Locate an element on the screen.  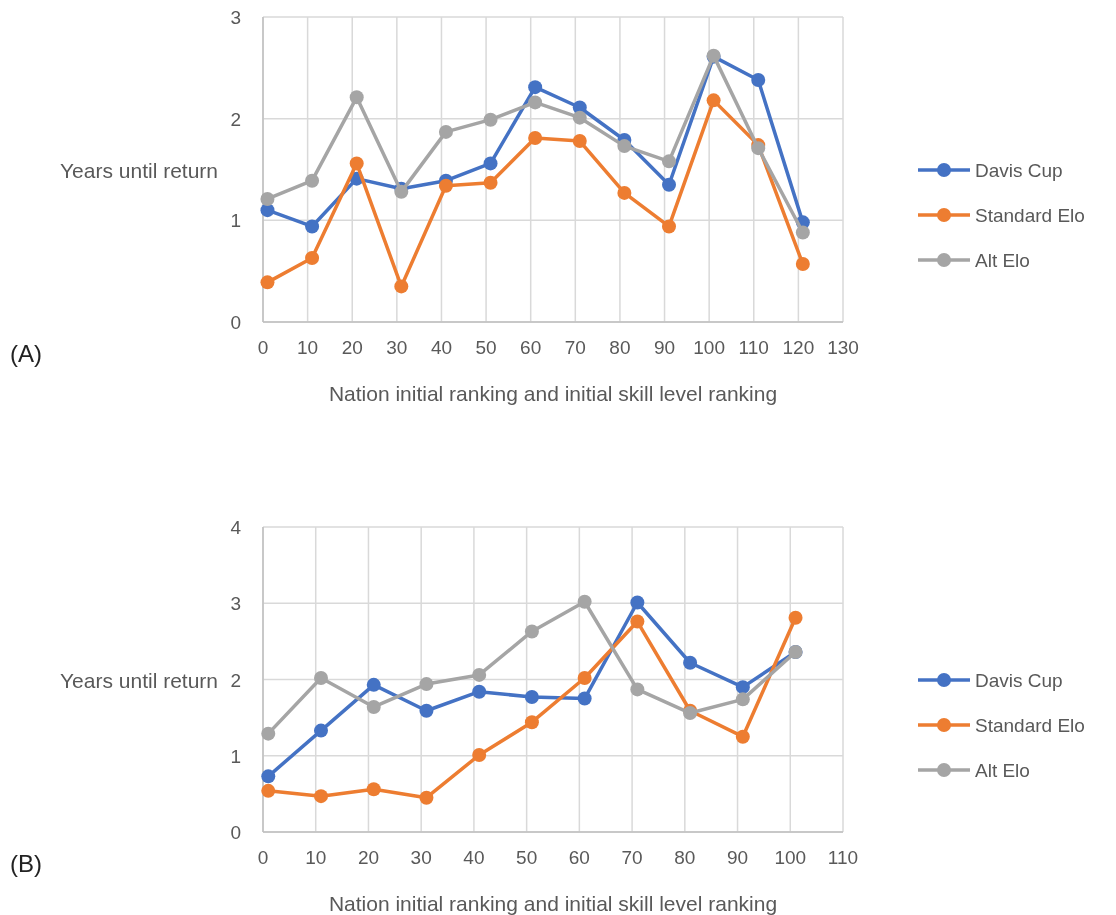
x-tick-label: 130 is located at coordinates (843, 347).